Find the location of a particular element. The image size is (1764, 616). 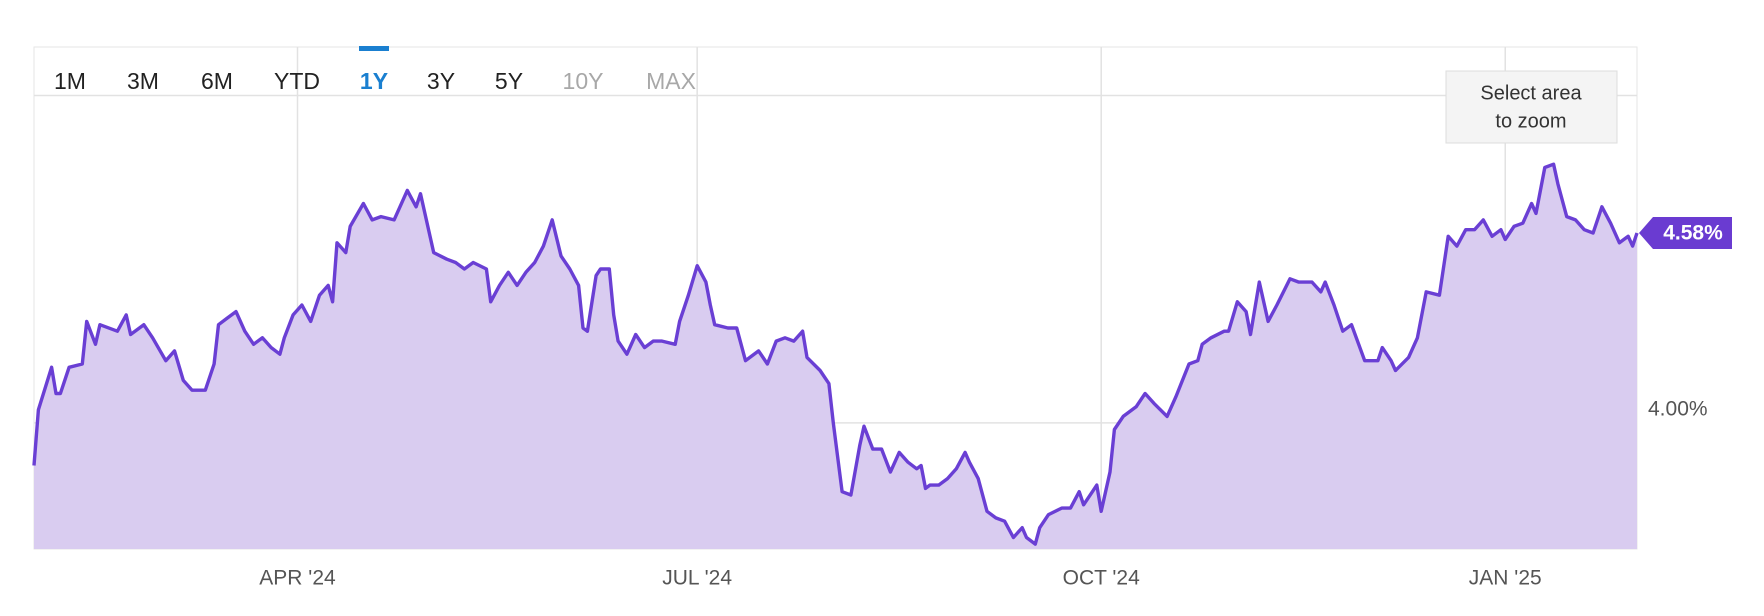

current-value-badge is located at coordinates (1685, 232).